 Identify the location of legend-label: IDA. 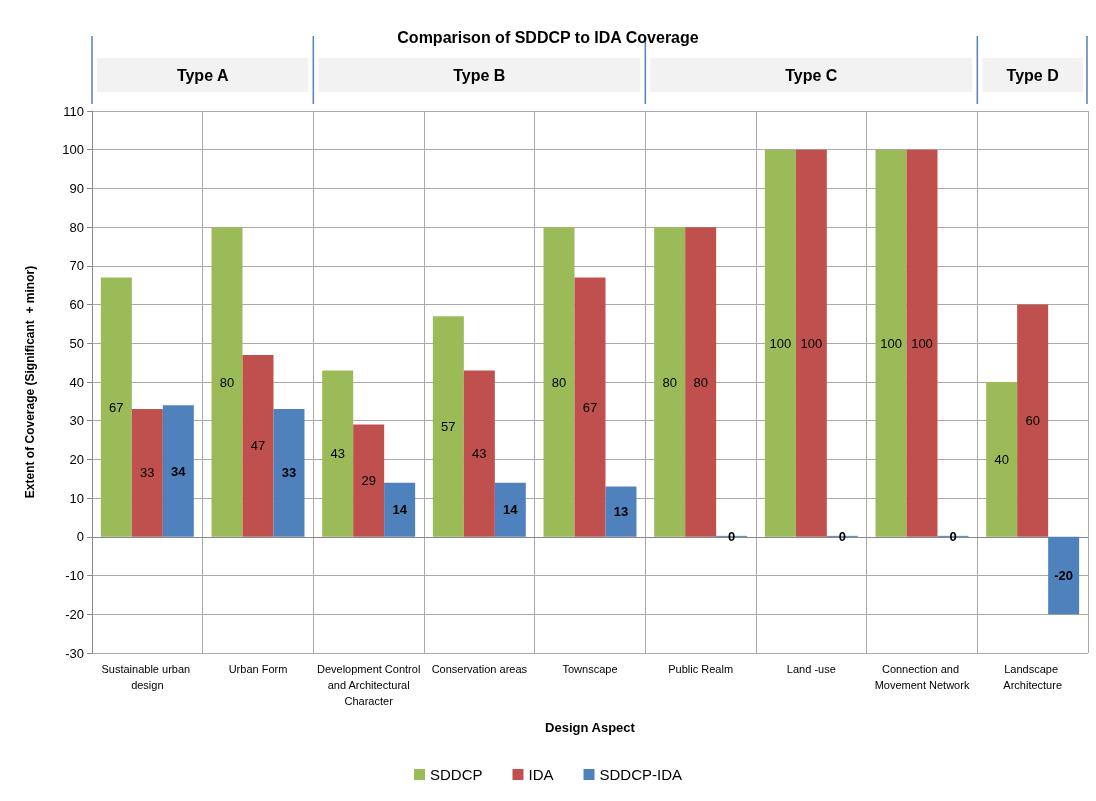
(541, 774).